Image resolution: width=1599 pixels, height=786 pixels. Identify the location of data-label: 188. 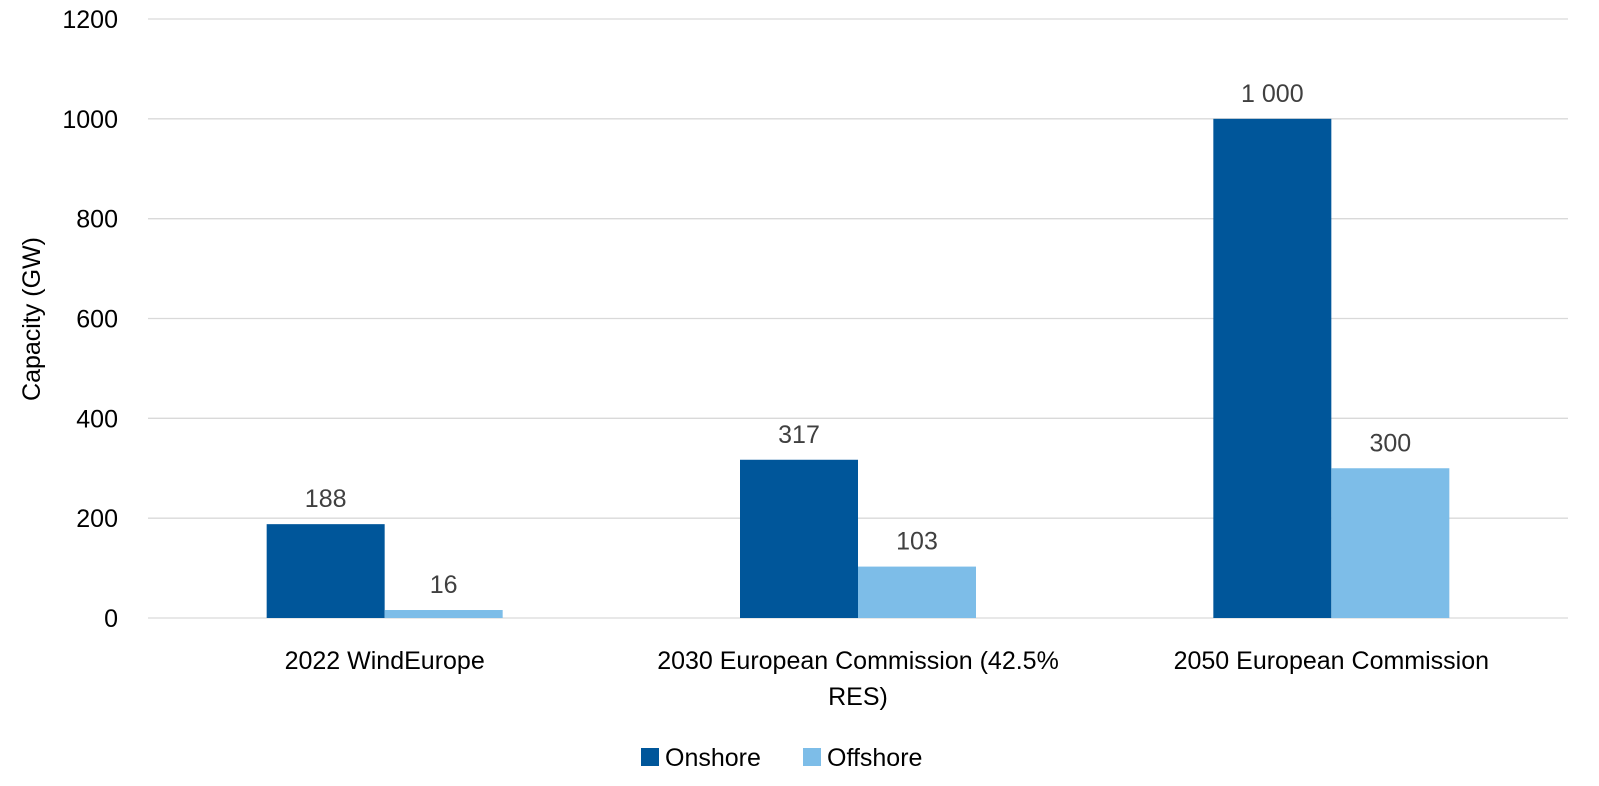
(326, 499).